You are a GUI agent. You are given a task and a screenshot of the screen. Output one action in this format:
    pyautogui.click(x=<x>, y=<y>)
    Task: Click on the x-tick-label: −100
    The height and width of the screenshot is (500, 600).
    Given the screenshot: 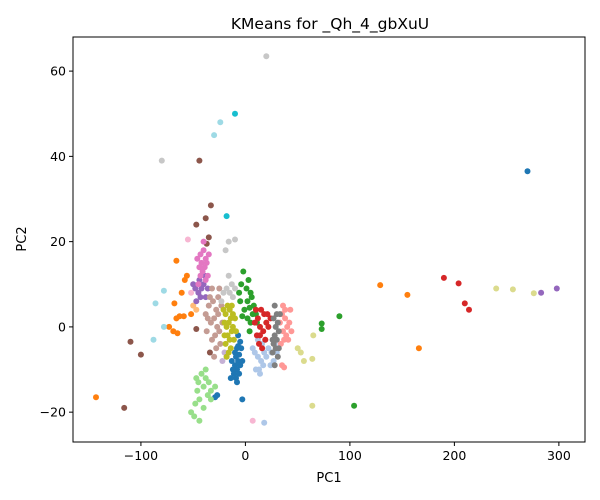 What is the action you would take?
    pyautogui.click(x=141, y=455)
    